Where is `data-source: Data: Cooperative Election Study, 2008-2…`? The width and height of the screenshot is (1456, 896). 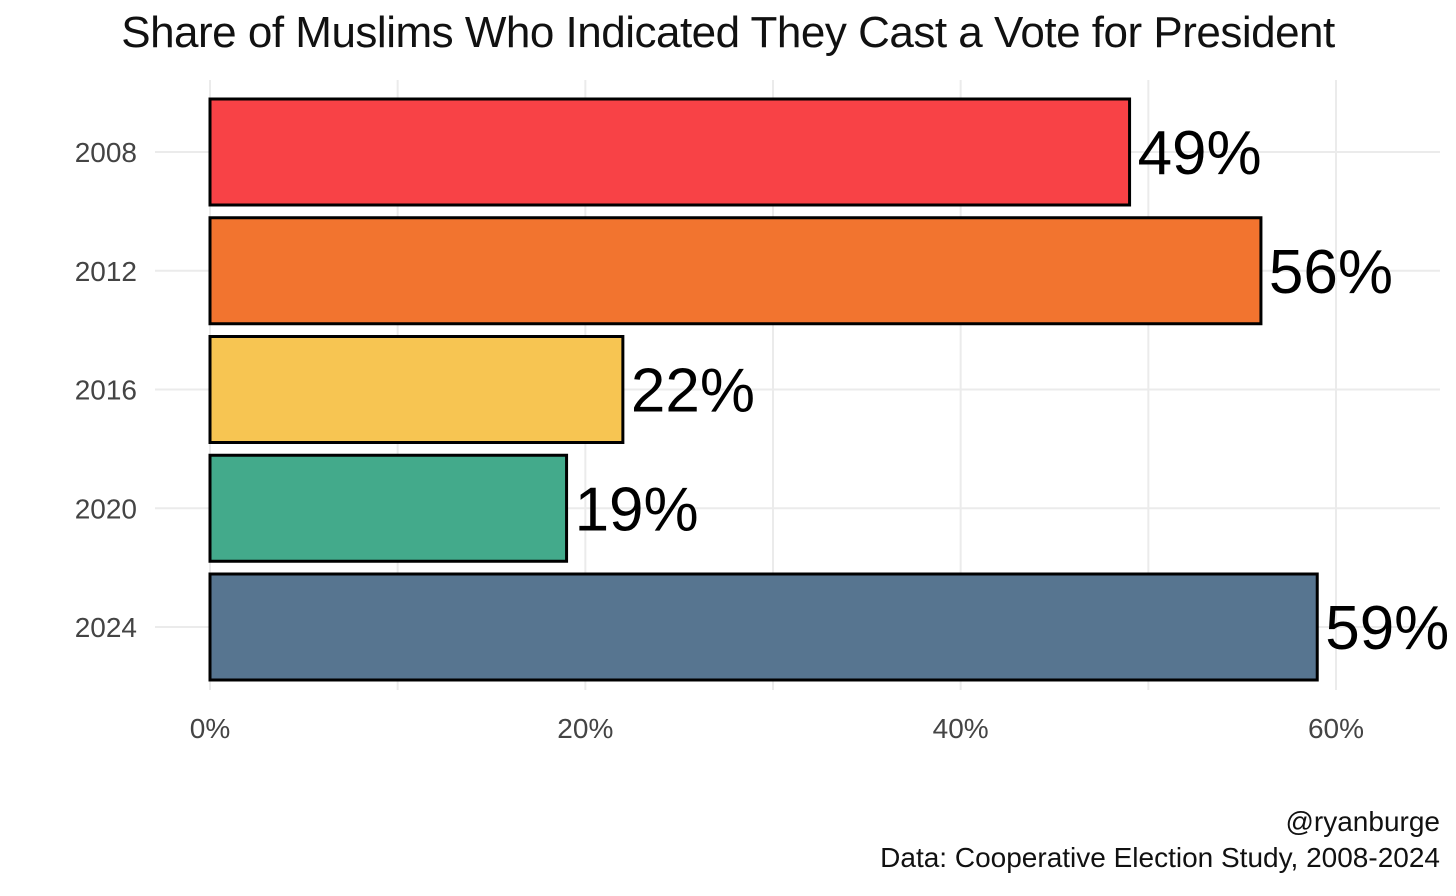 data-source: Data: Cooperative Election Study, 2008-2… is located at coordinates (1160, 857).